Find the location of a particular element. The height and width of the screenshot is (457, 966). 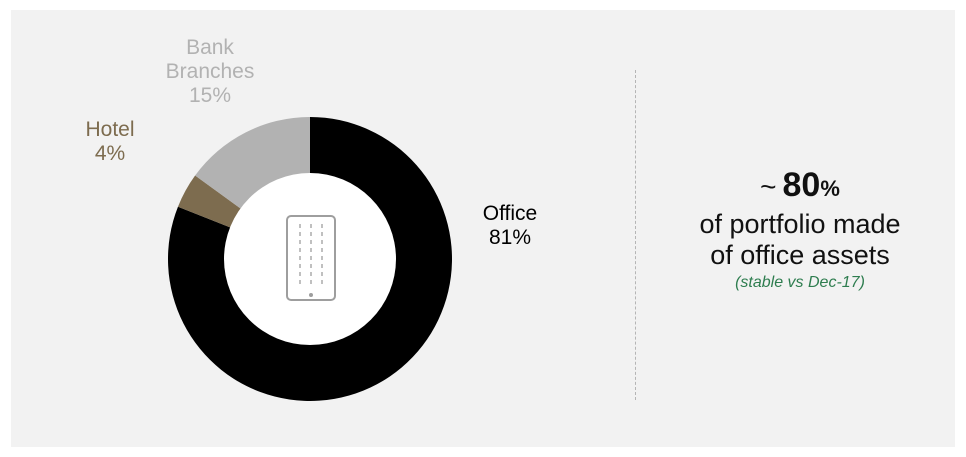

summary-note: (stable vs Dec-17) is located at coordinates (800, 282).